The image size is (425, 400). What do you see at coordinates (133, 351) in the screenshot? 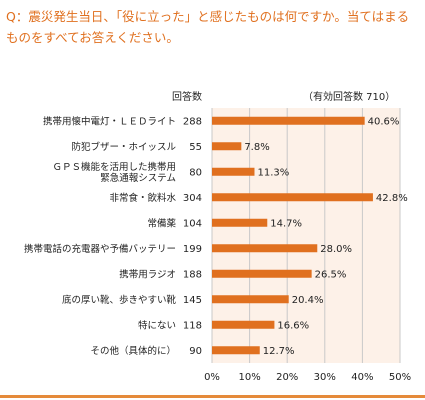
I see `category-label: その他（具体的に）` at bounding box center [133, 351].